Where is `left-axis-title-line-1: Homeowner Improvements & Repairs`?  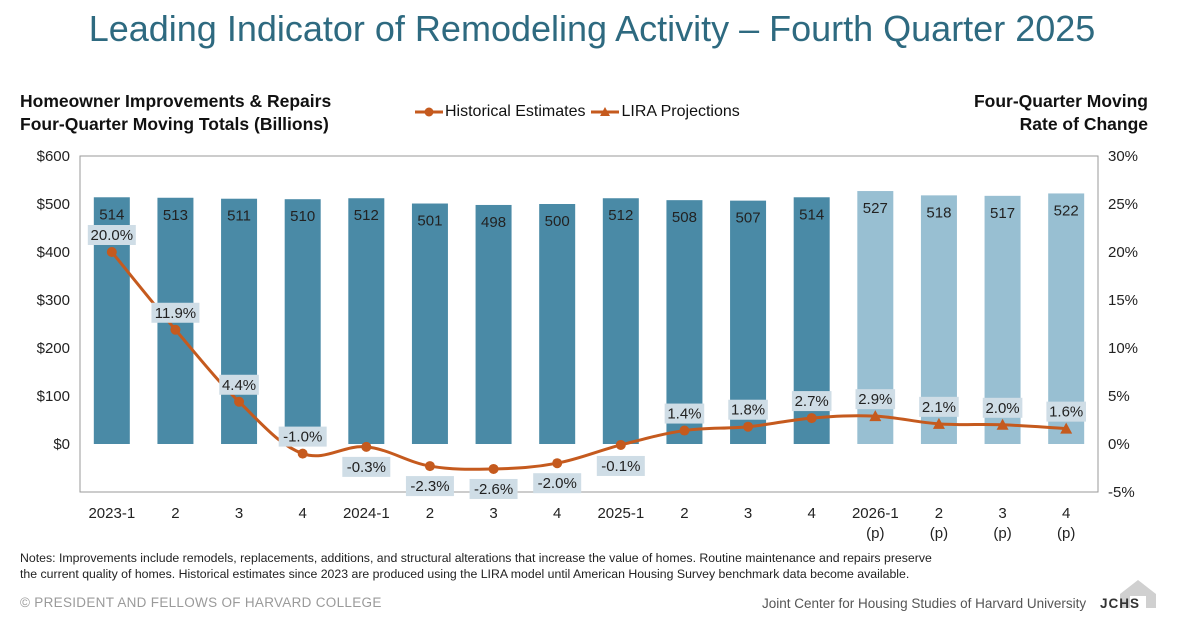 left-axis-title-line-1: Homeowner Improvements & Repairs is located at coordinates (176, 101).